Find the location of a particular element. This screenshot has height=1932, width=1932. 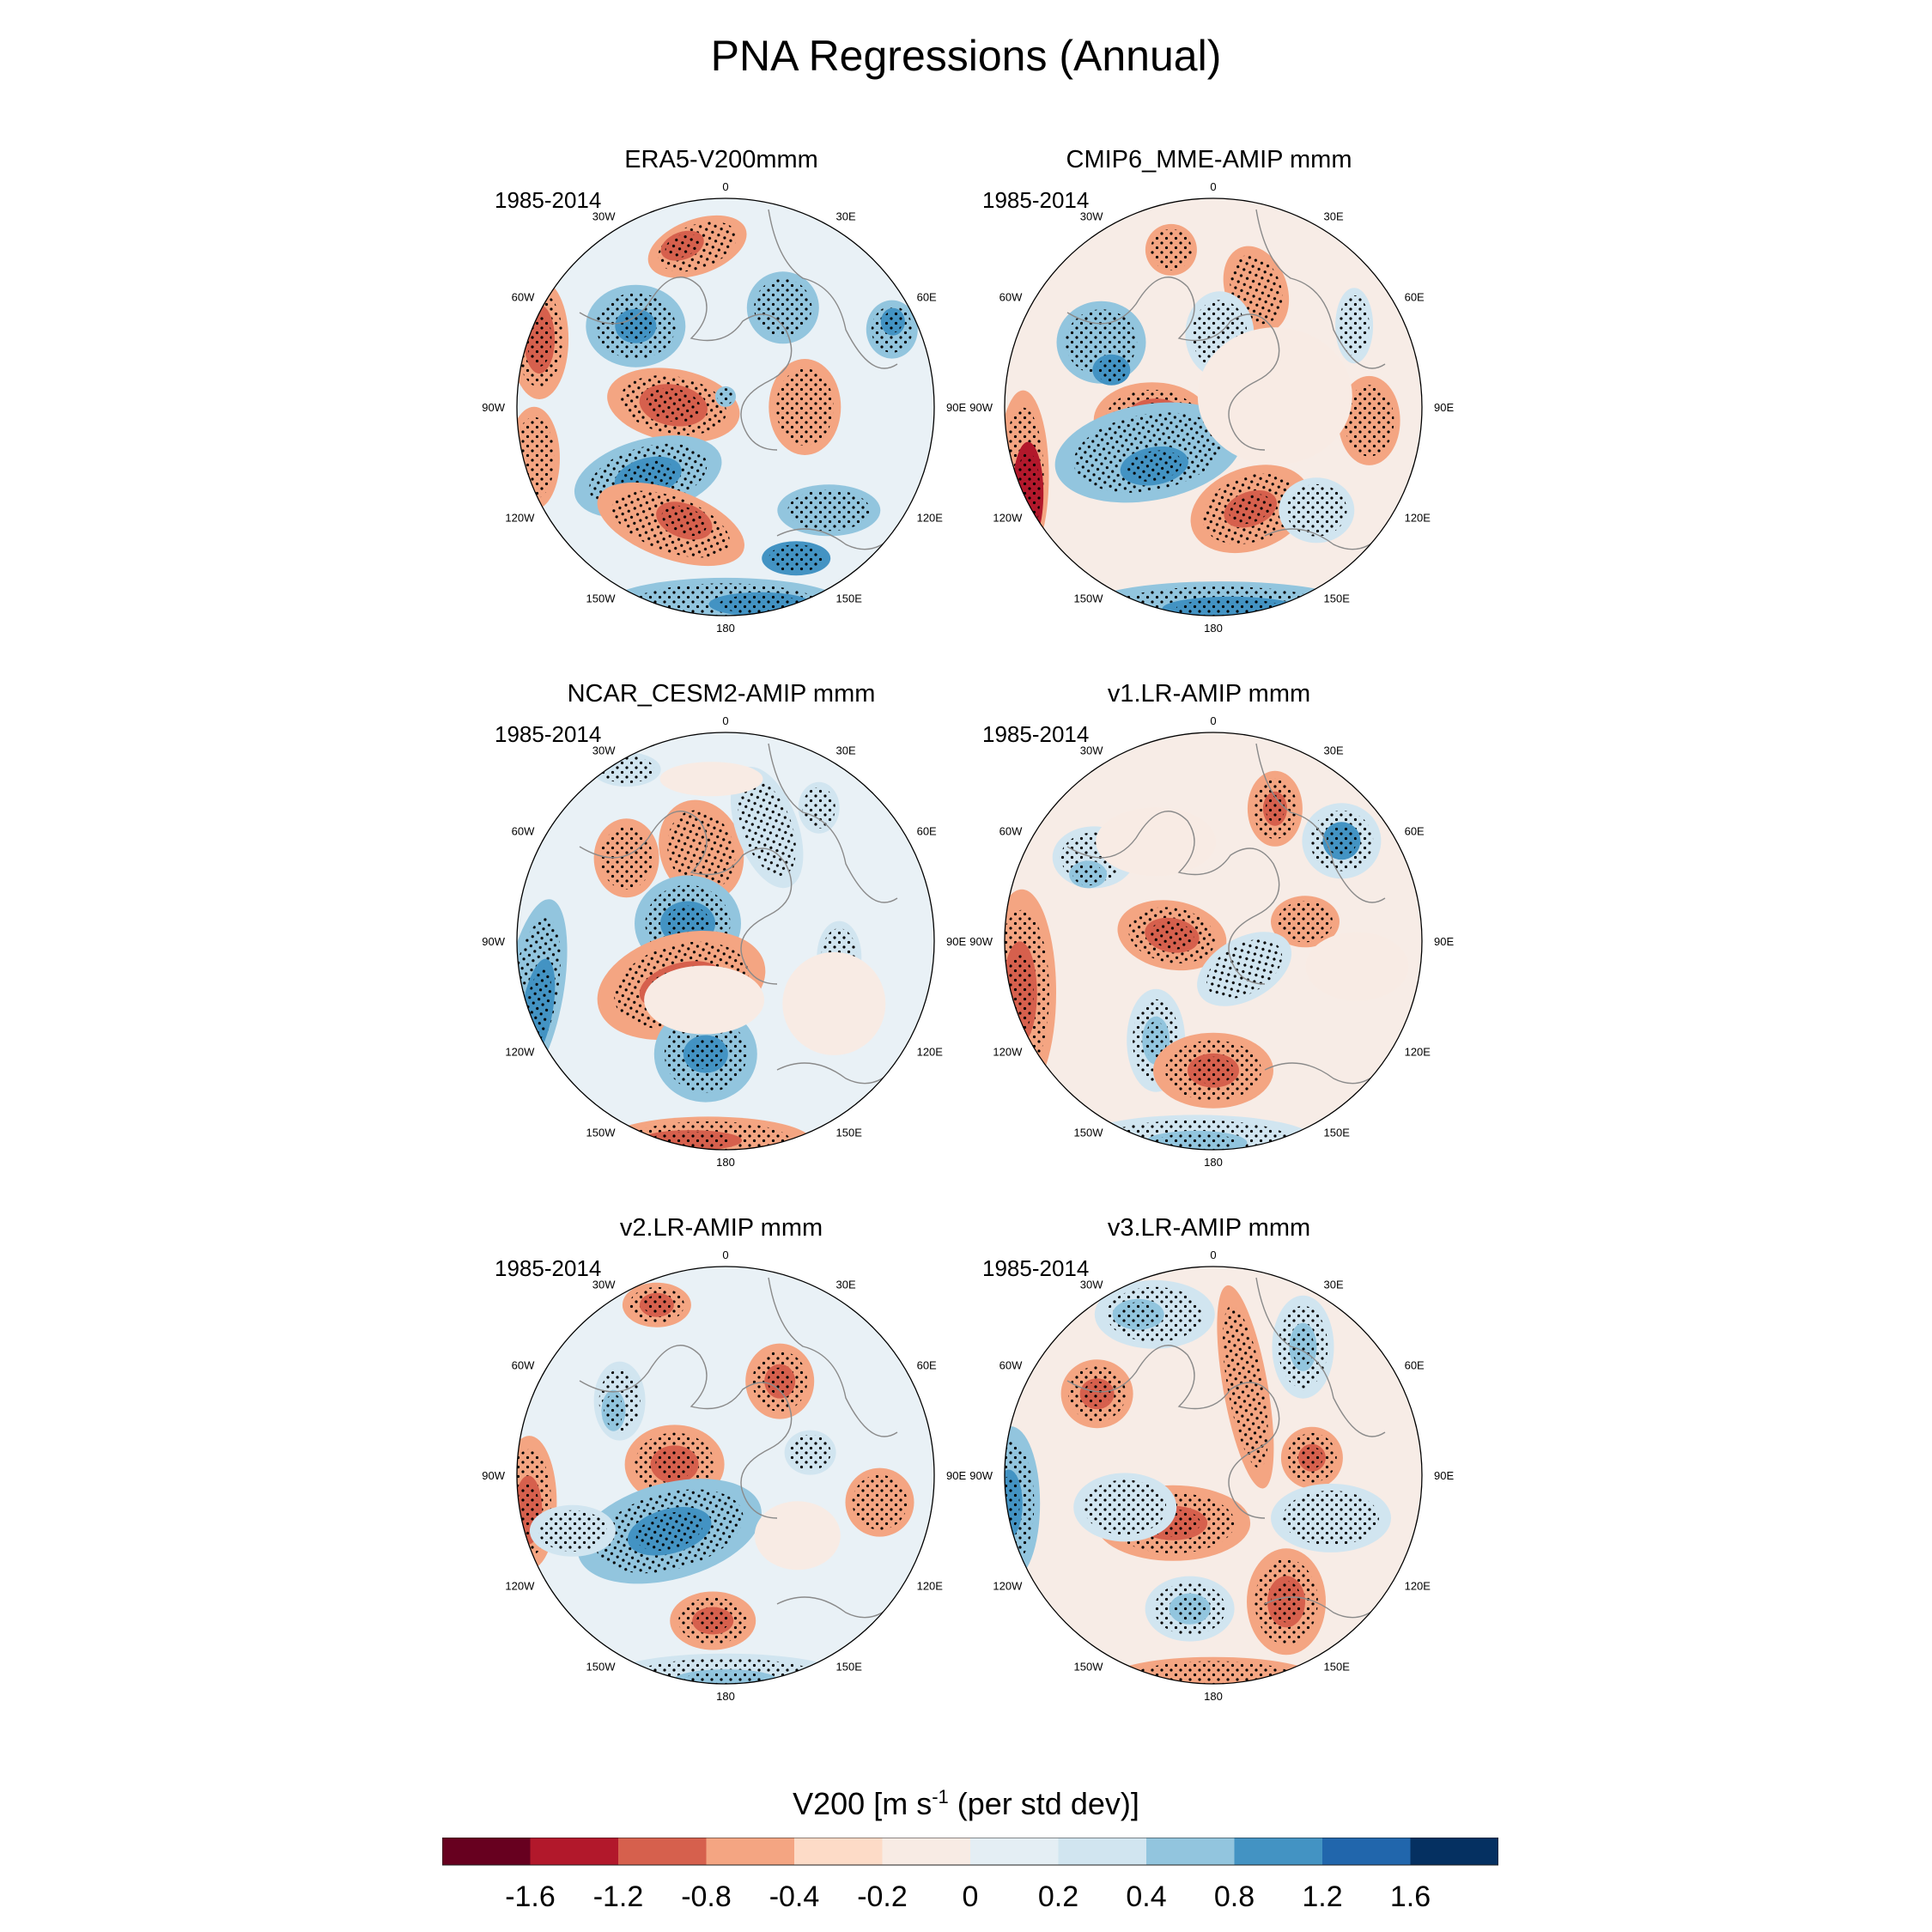

colorbar-frame is located at coordinates (970, 1852).